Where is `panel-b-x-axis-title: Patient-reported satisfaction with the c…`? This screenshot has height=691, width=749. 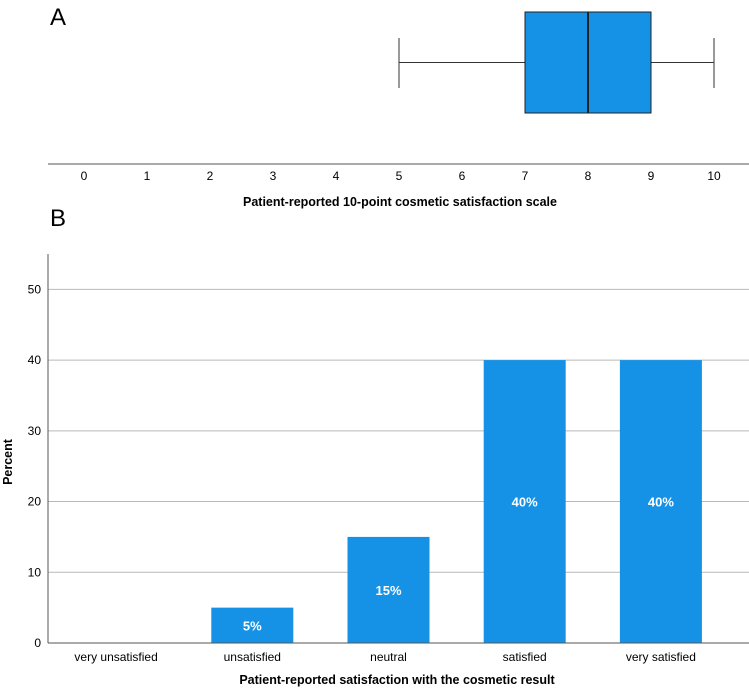 panel-b-x-axis-title: Patient-reported satisfaction with the c… is located at coordinates (397, 680).